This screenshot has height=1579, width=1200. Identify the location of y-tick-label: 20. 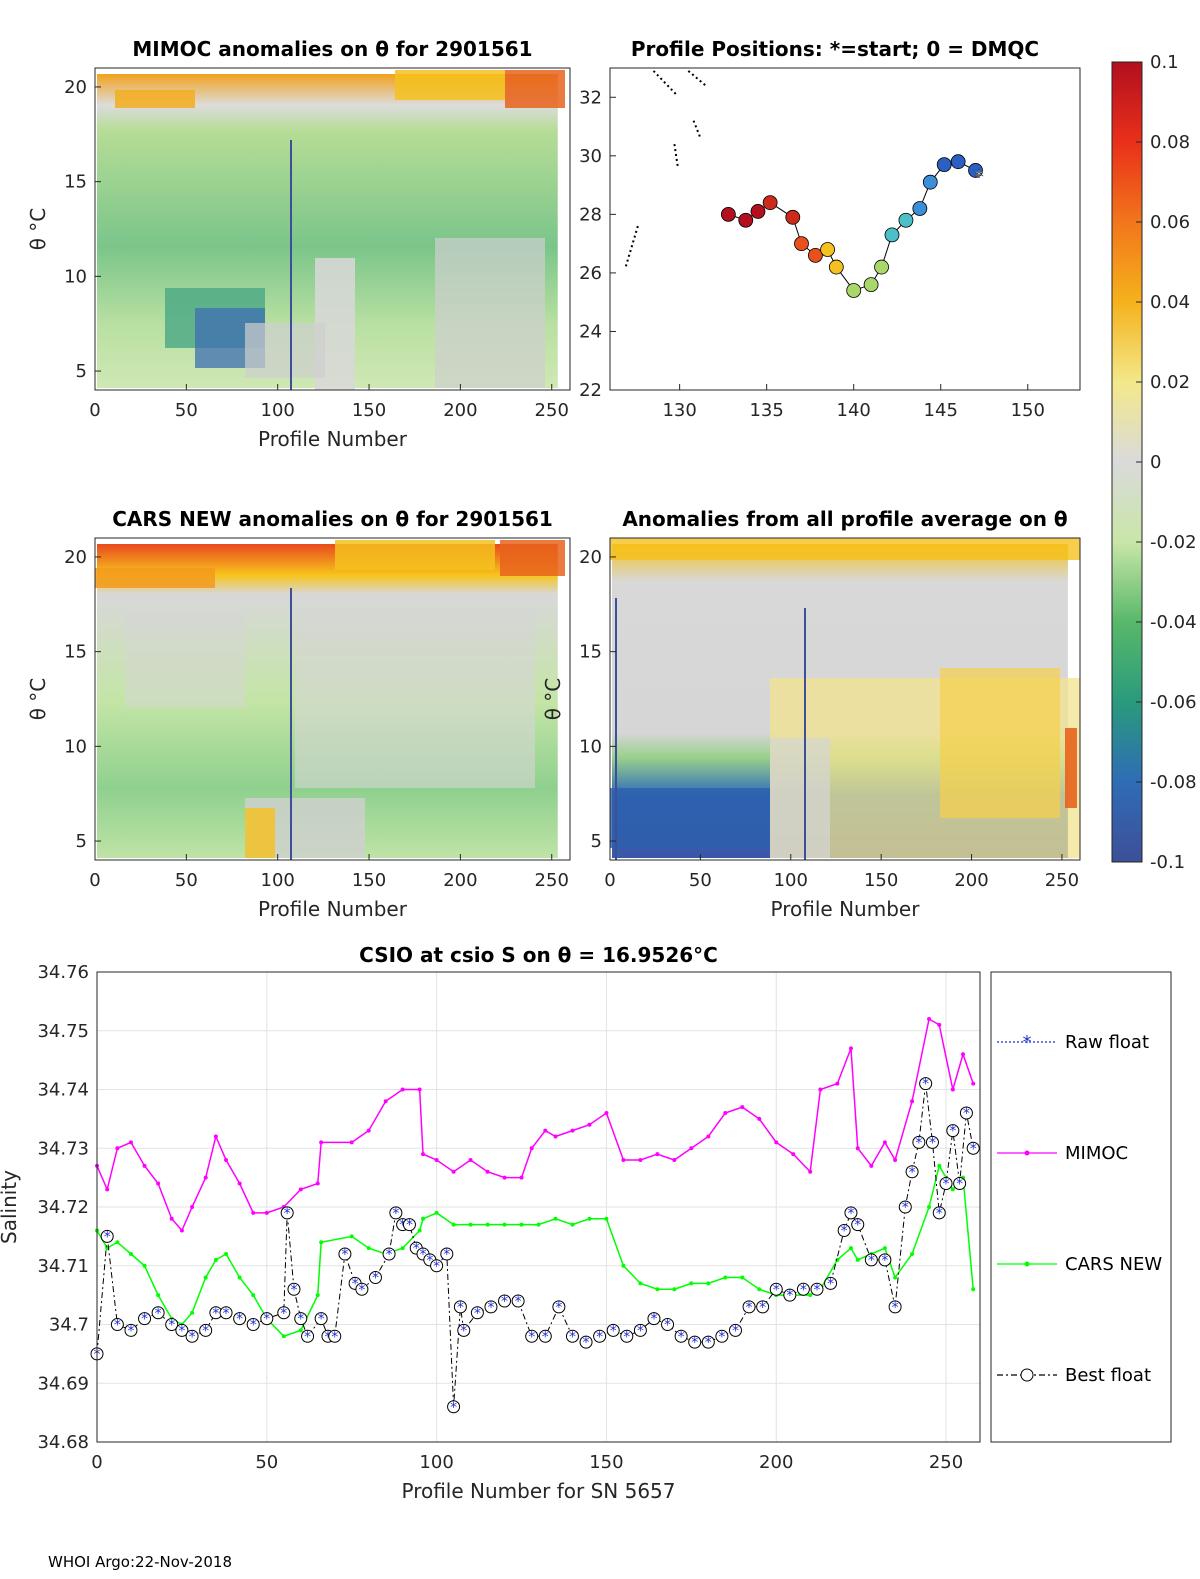
(75, 87).